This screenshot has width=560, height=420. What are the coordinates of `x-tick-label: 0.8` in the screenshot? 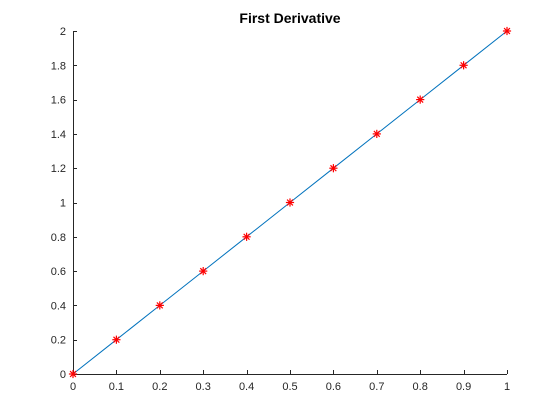 It's located at (420, 387).